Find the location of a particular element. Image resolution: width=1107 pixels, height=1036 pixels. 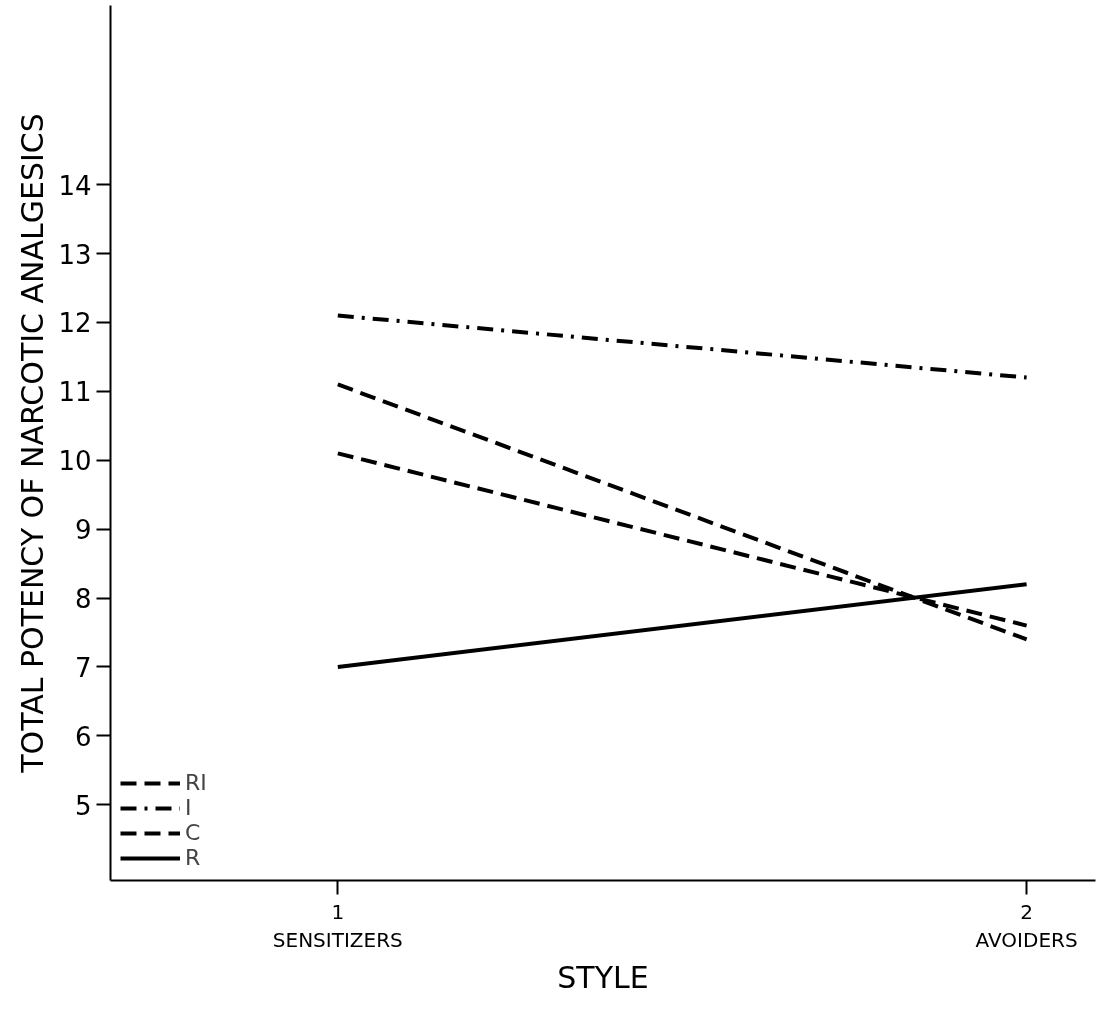

y-tick-label: 8 is located at coordinates (83, 599).